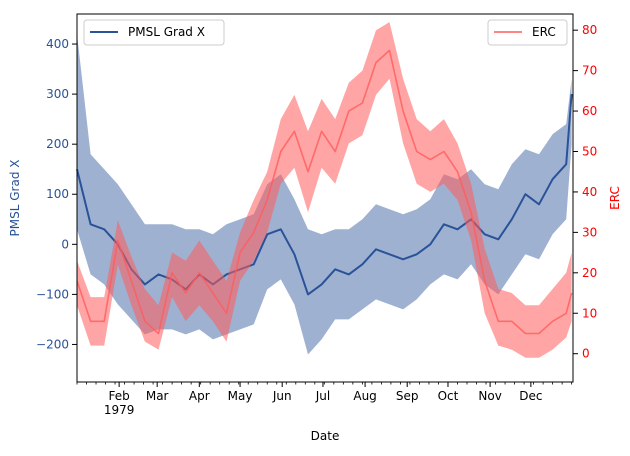 Image resolution: width=630 pixels, height=456 pixels. Describe the element at coordinates (544, 32) in the screenshot. I see `legend-right-label: ERC` at that location.